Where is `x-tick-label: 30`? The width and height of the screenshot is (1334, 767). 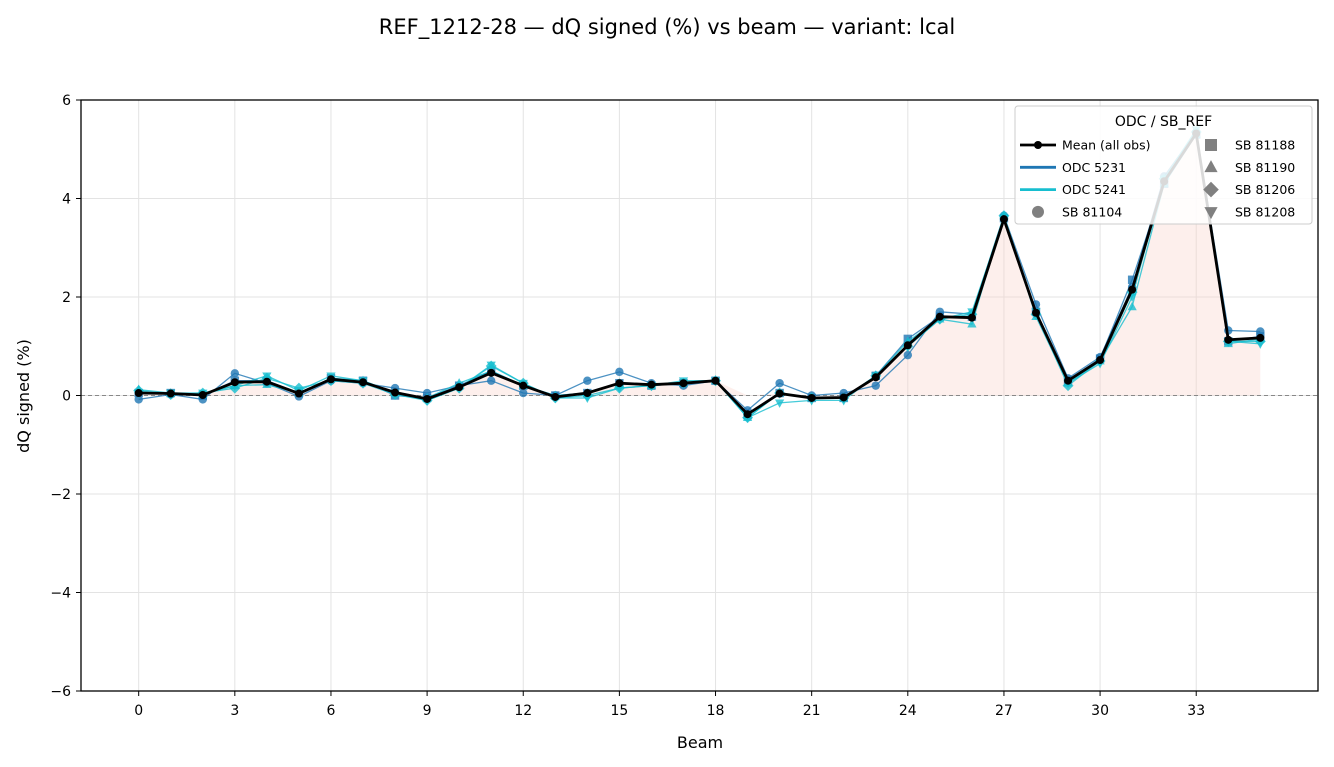
x-tick-label: 30 is located at coordinates (1100, 711).